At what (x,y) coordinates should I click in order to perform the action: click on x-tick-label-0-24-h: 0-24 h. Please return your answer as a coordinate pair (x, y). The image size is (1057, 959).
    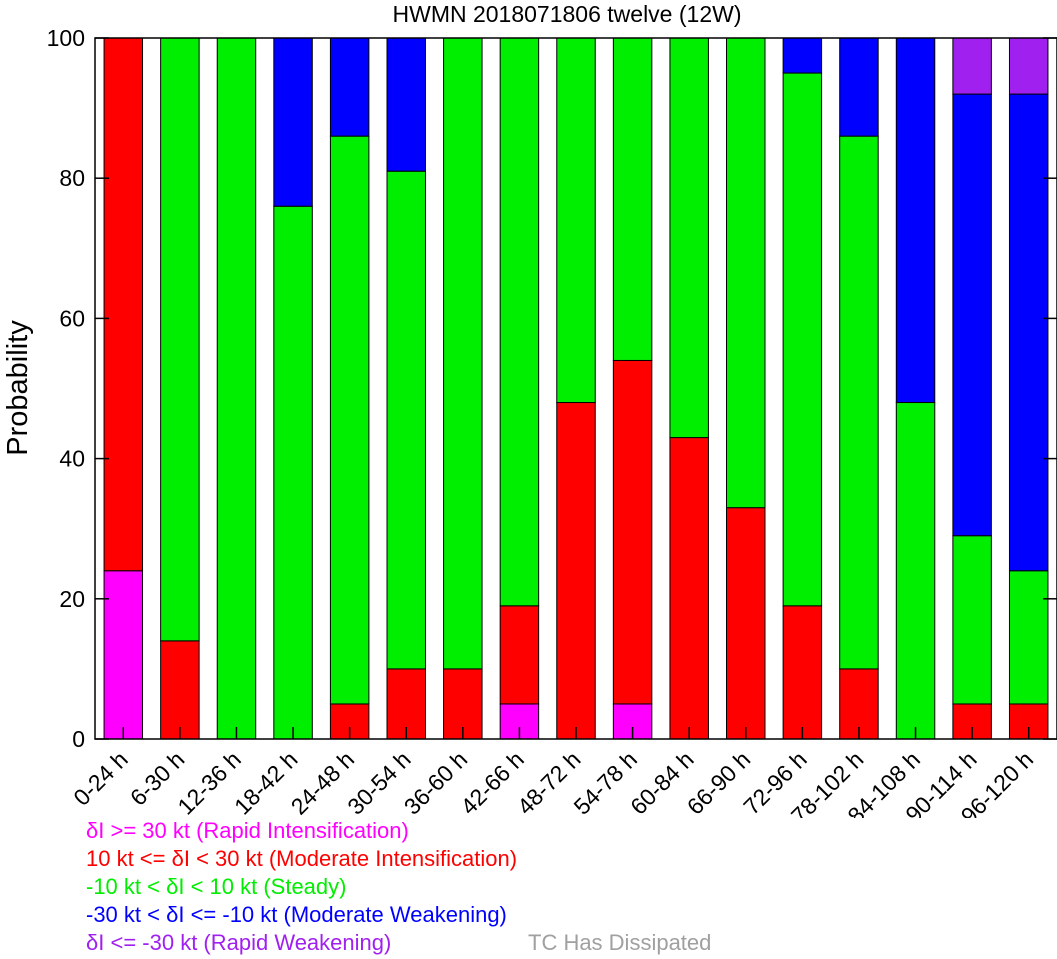
    Looking at the image, I should click on (100, 778).